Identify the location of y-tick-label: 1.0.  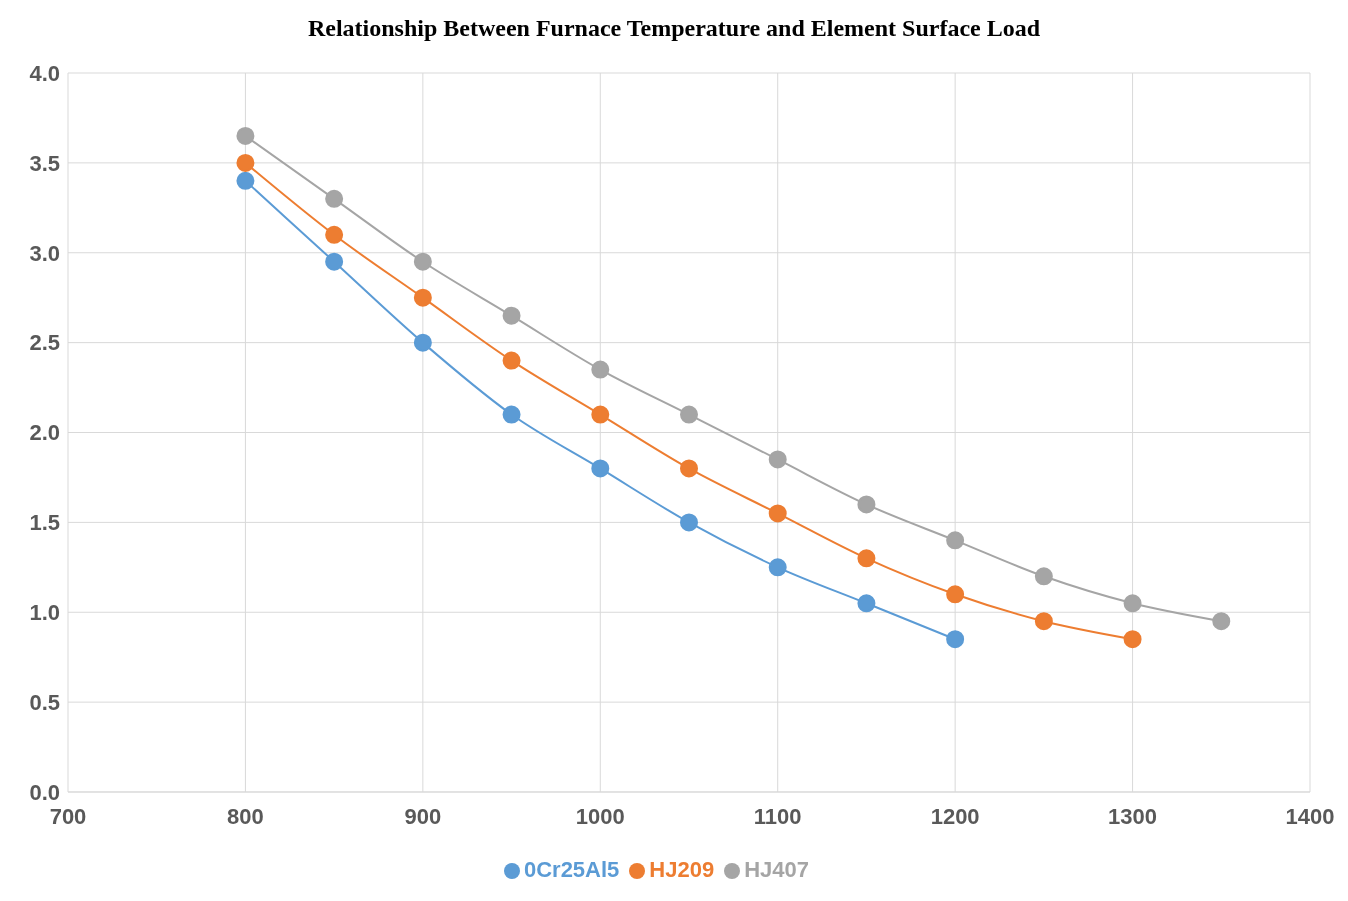
(44, 613).